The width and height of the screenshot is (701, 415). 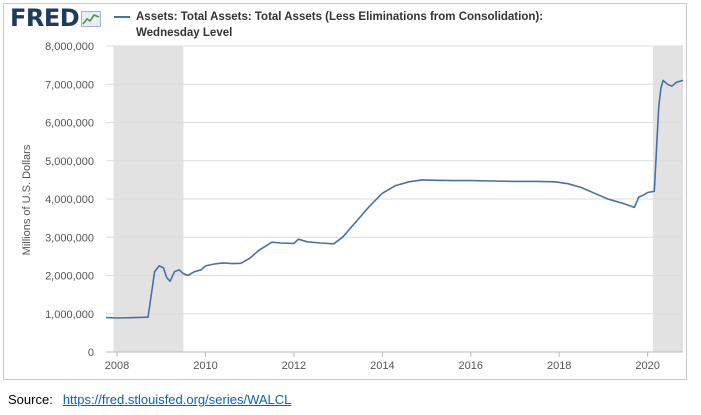 What do you see at coordinates (69, 85) in the screenshot?
I see `y-tick-label: 7,000,000` at bounding box center [69, 85].